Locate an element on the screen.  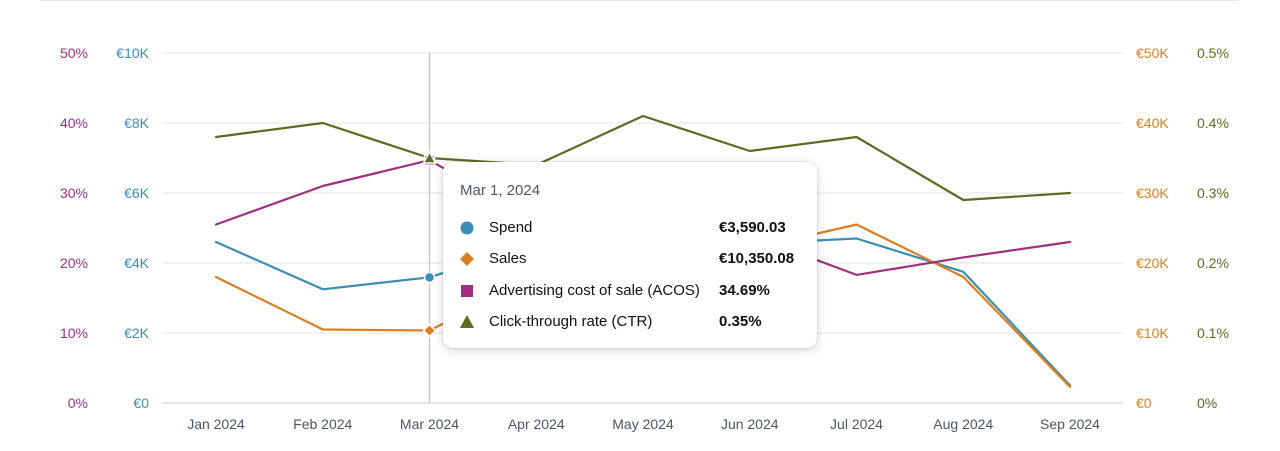
sales-axis-tick-label: €40K is located at coordinates (1152, 123).